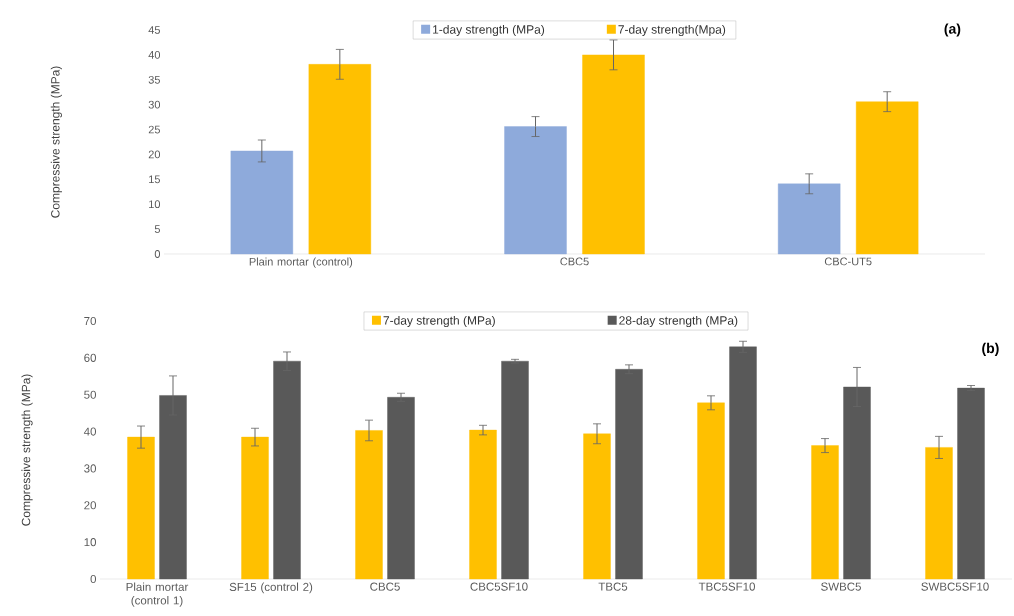 The image size is (1014, 616). Describe the element at coordinates (90, 321) in the screenshot. I see `y-tick-label: 70` at that location.